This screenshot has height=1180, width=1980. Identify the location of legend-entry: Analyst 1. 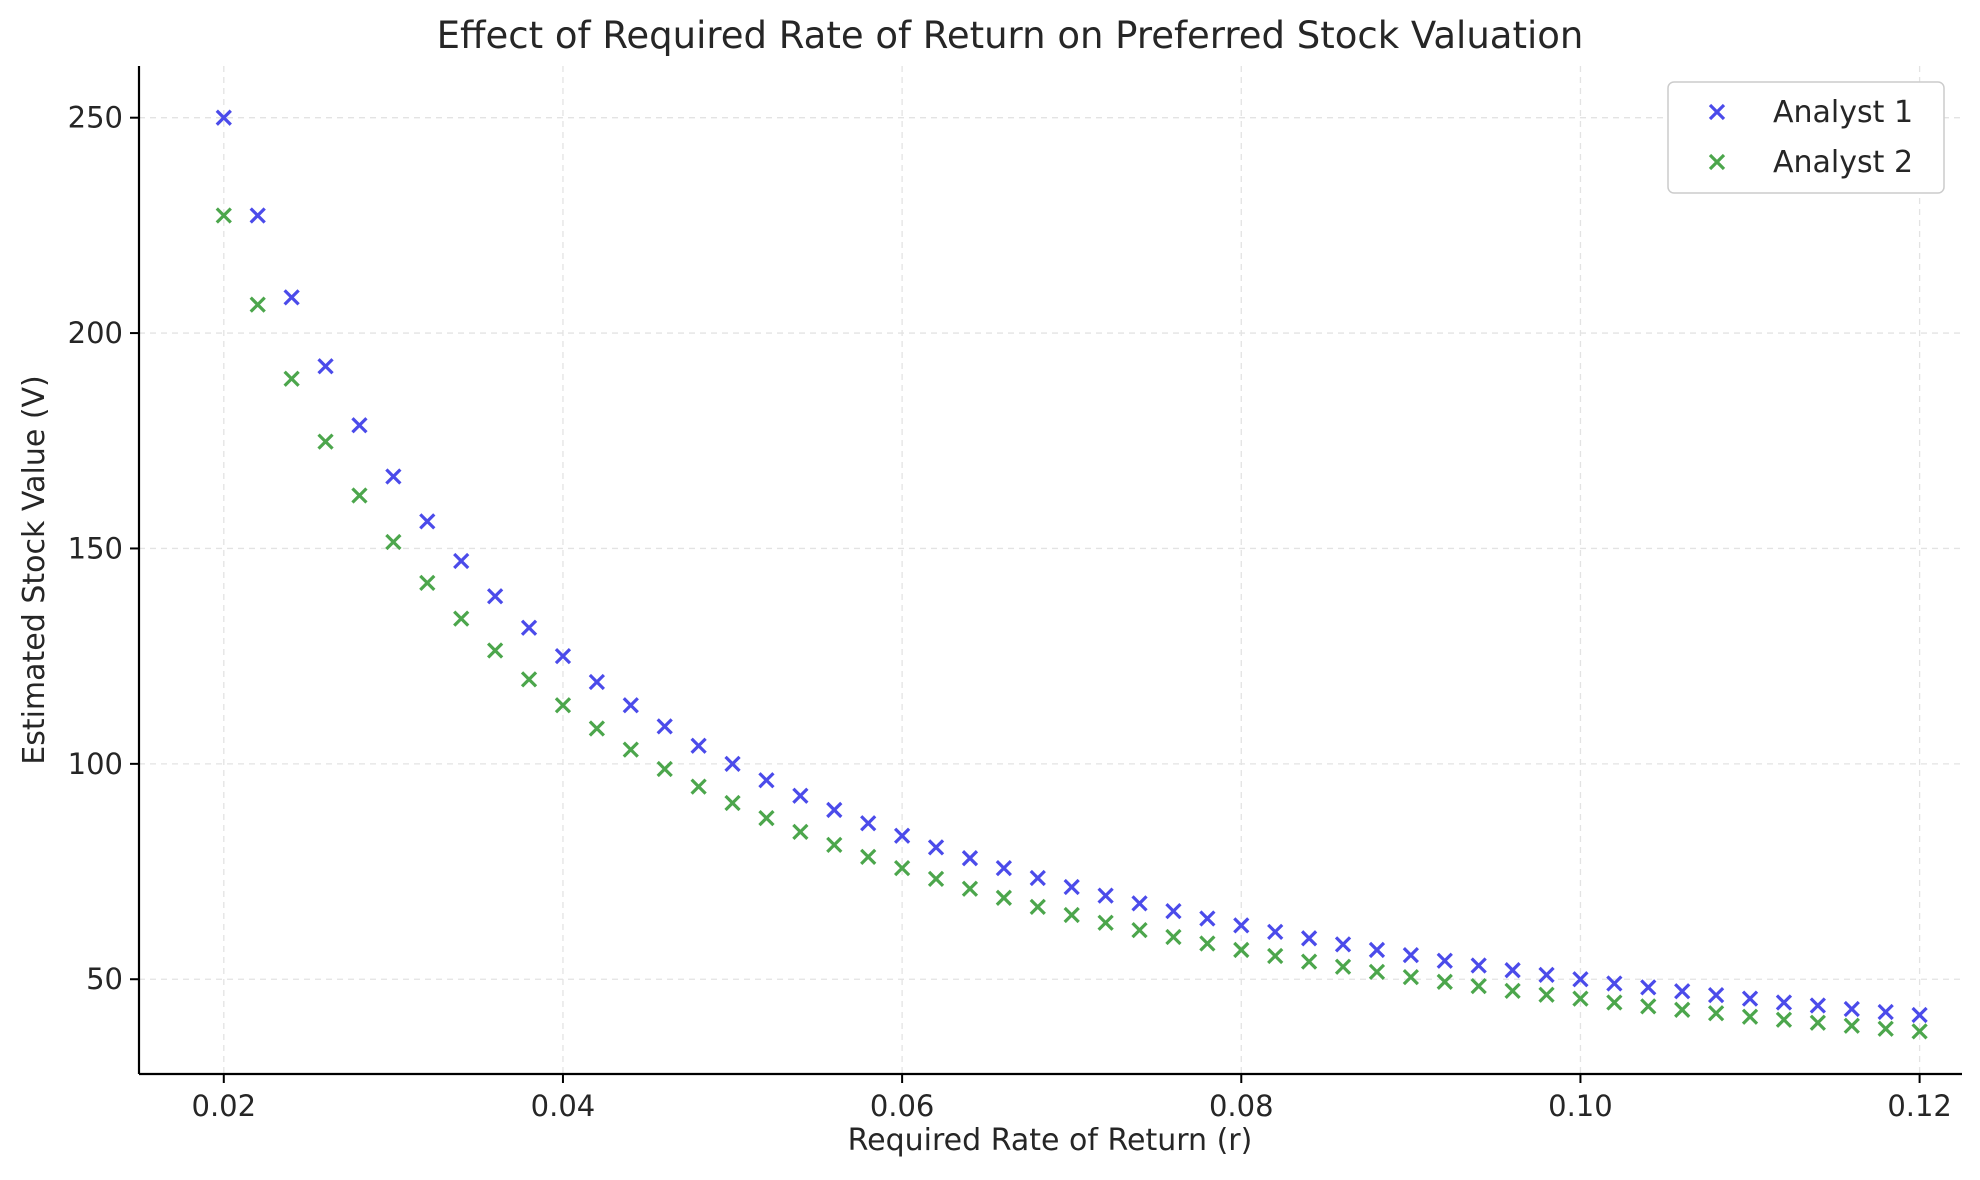
(1843, 112).